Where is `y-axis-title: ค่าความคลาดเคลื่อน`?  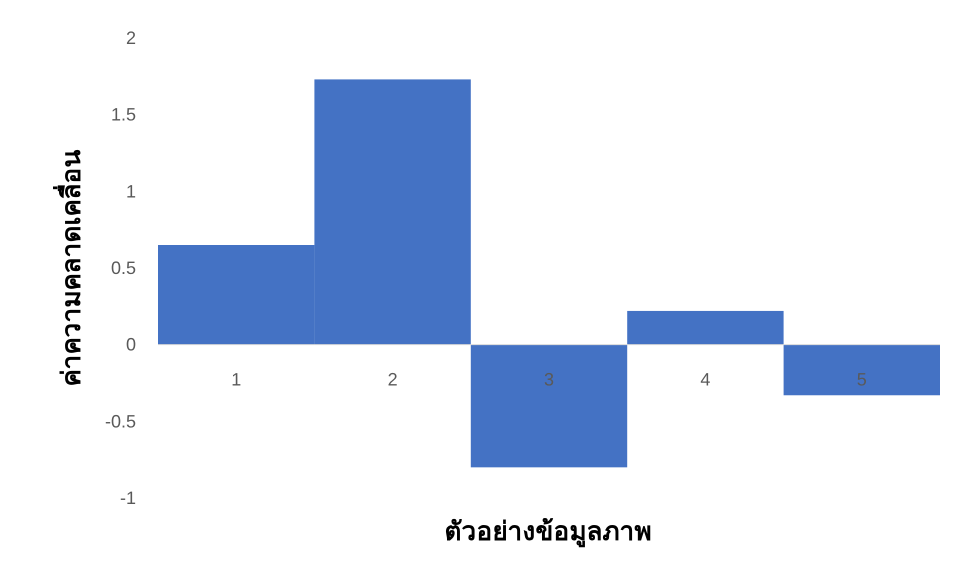
y-axis-title: ค่าความคลาดเคลื่อน is located at coordinates (69, 268).